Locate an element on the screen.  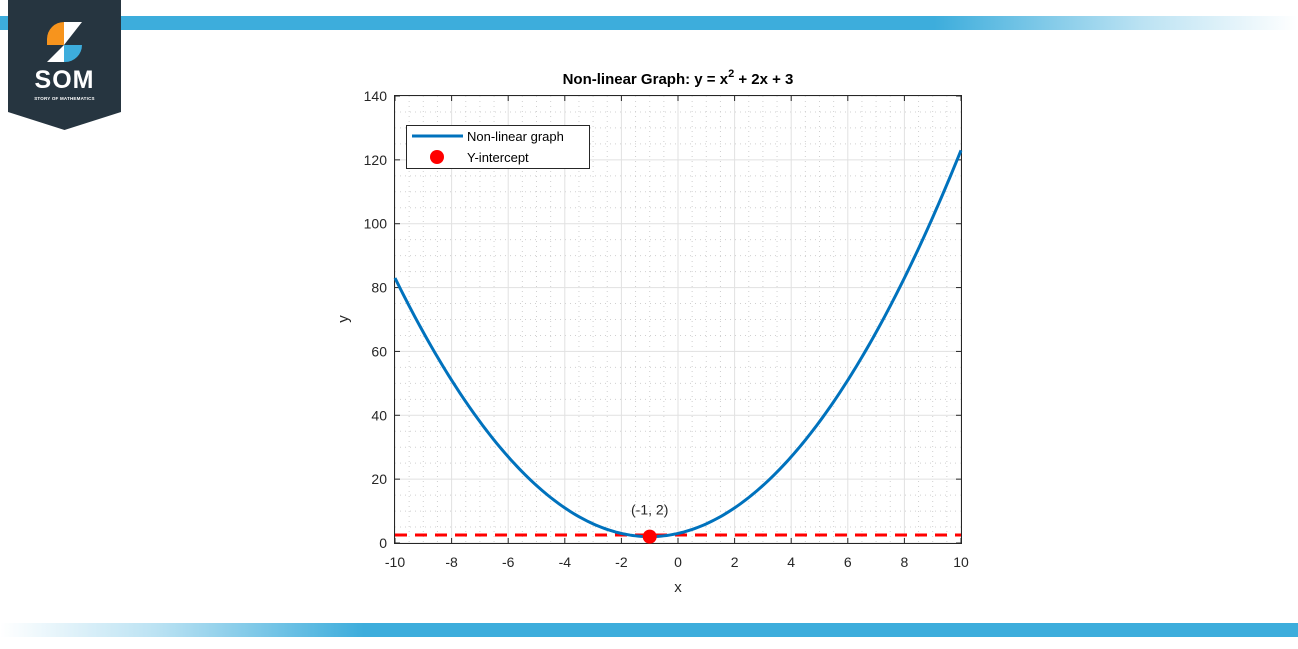
y-tick-label: 20 is located at coordinates (379, 479).